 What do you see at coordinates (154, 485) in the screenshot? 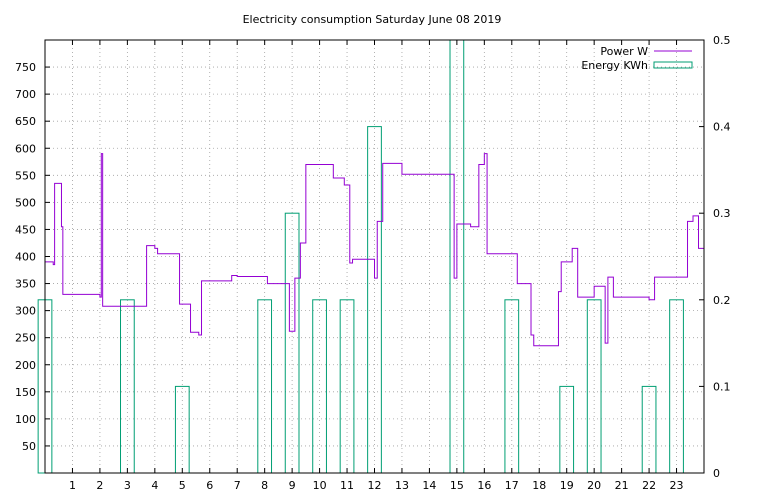
I see `x-tick-label: 4` at bounding box center [154, 485].